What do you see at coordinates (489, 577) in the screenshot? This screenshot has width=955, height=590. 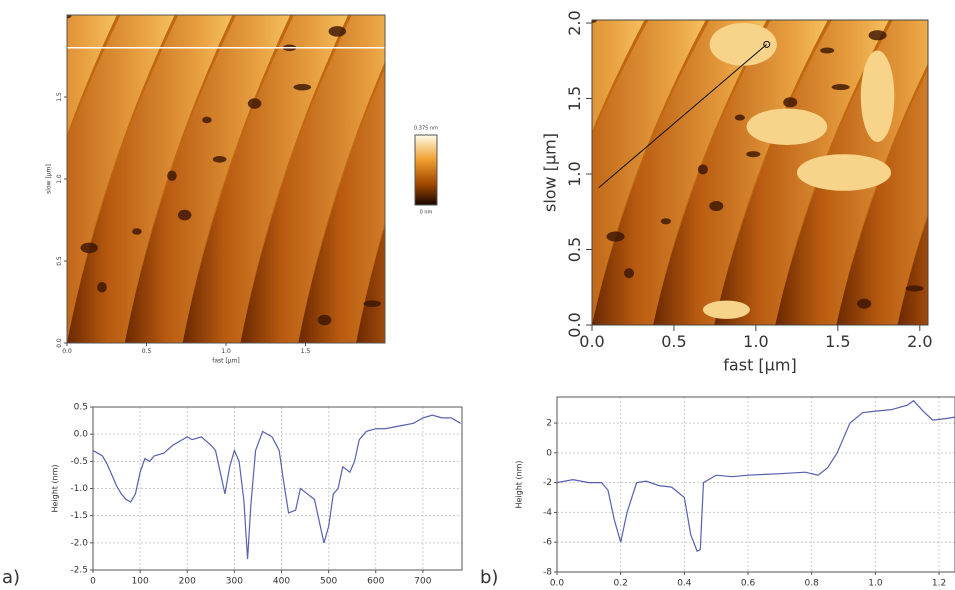 I see `panel-label: b)` at bounding box center [489, 577].